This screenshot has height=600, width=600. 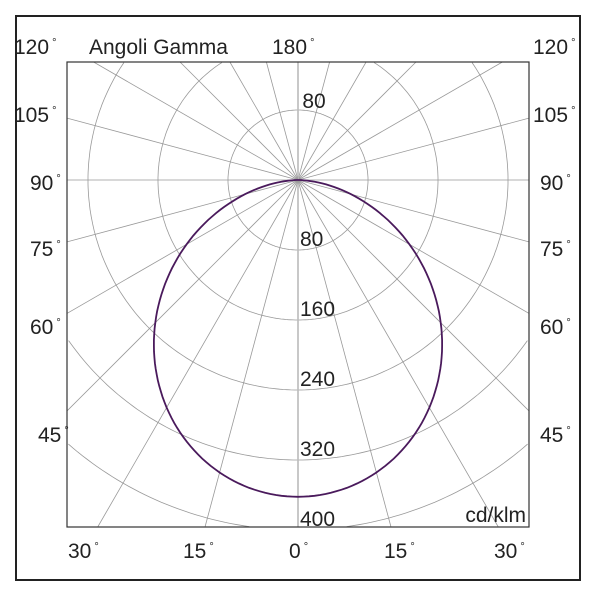 I want to click on angle-label-bottom: 0 °, so click(x=298, y=551).